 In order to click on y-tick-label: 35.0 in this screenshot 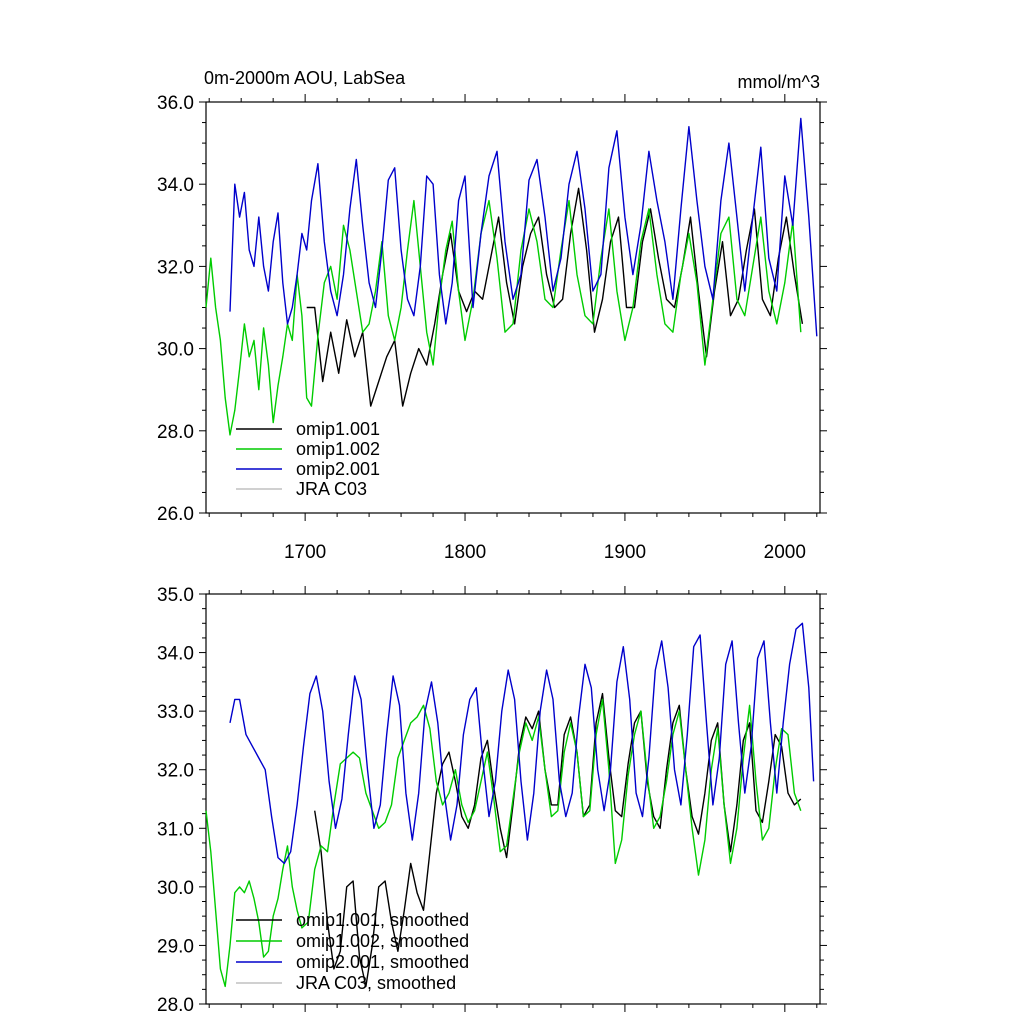, I will do `click(175, 595)`.